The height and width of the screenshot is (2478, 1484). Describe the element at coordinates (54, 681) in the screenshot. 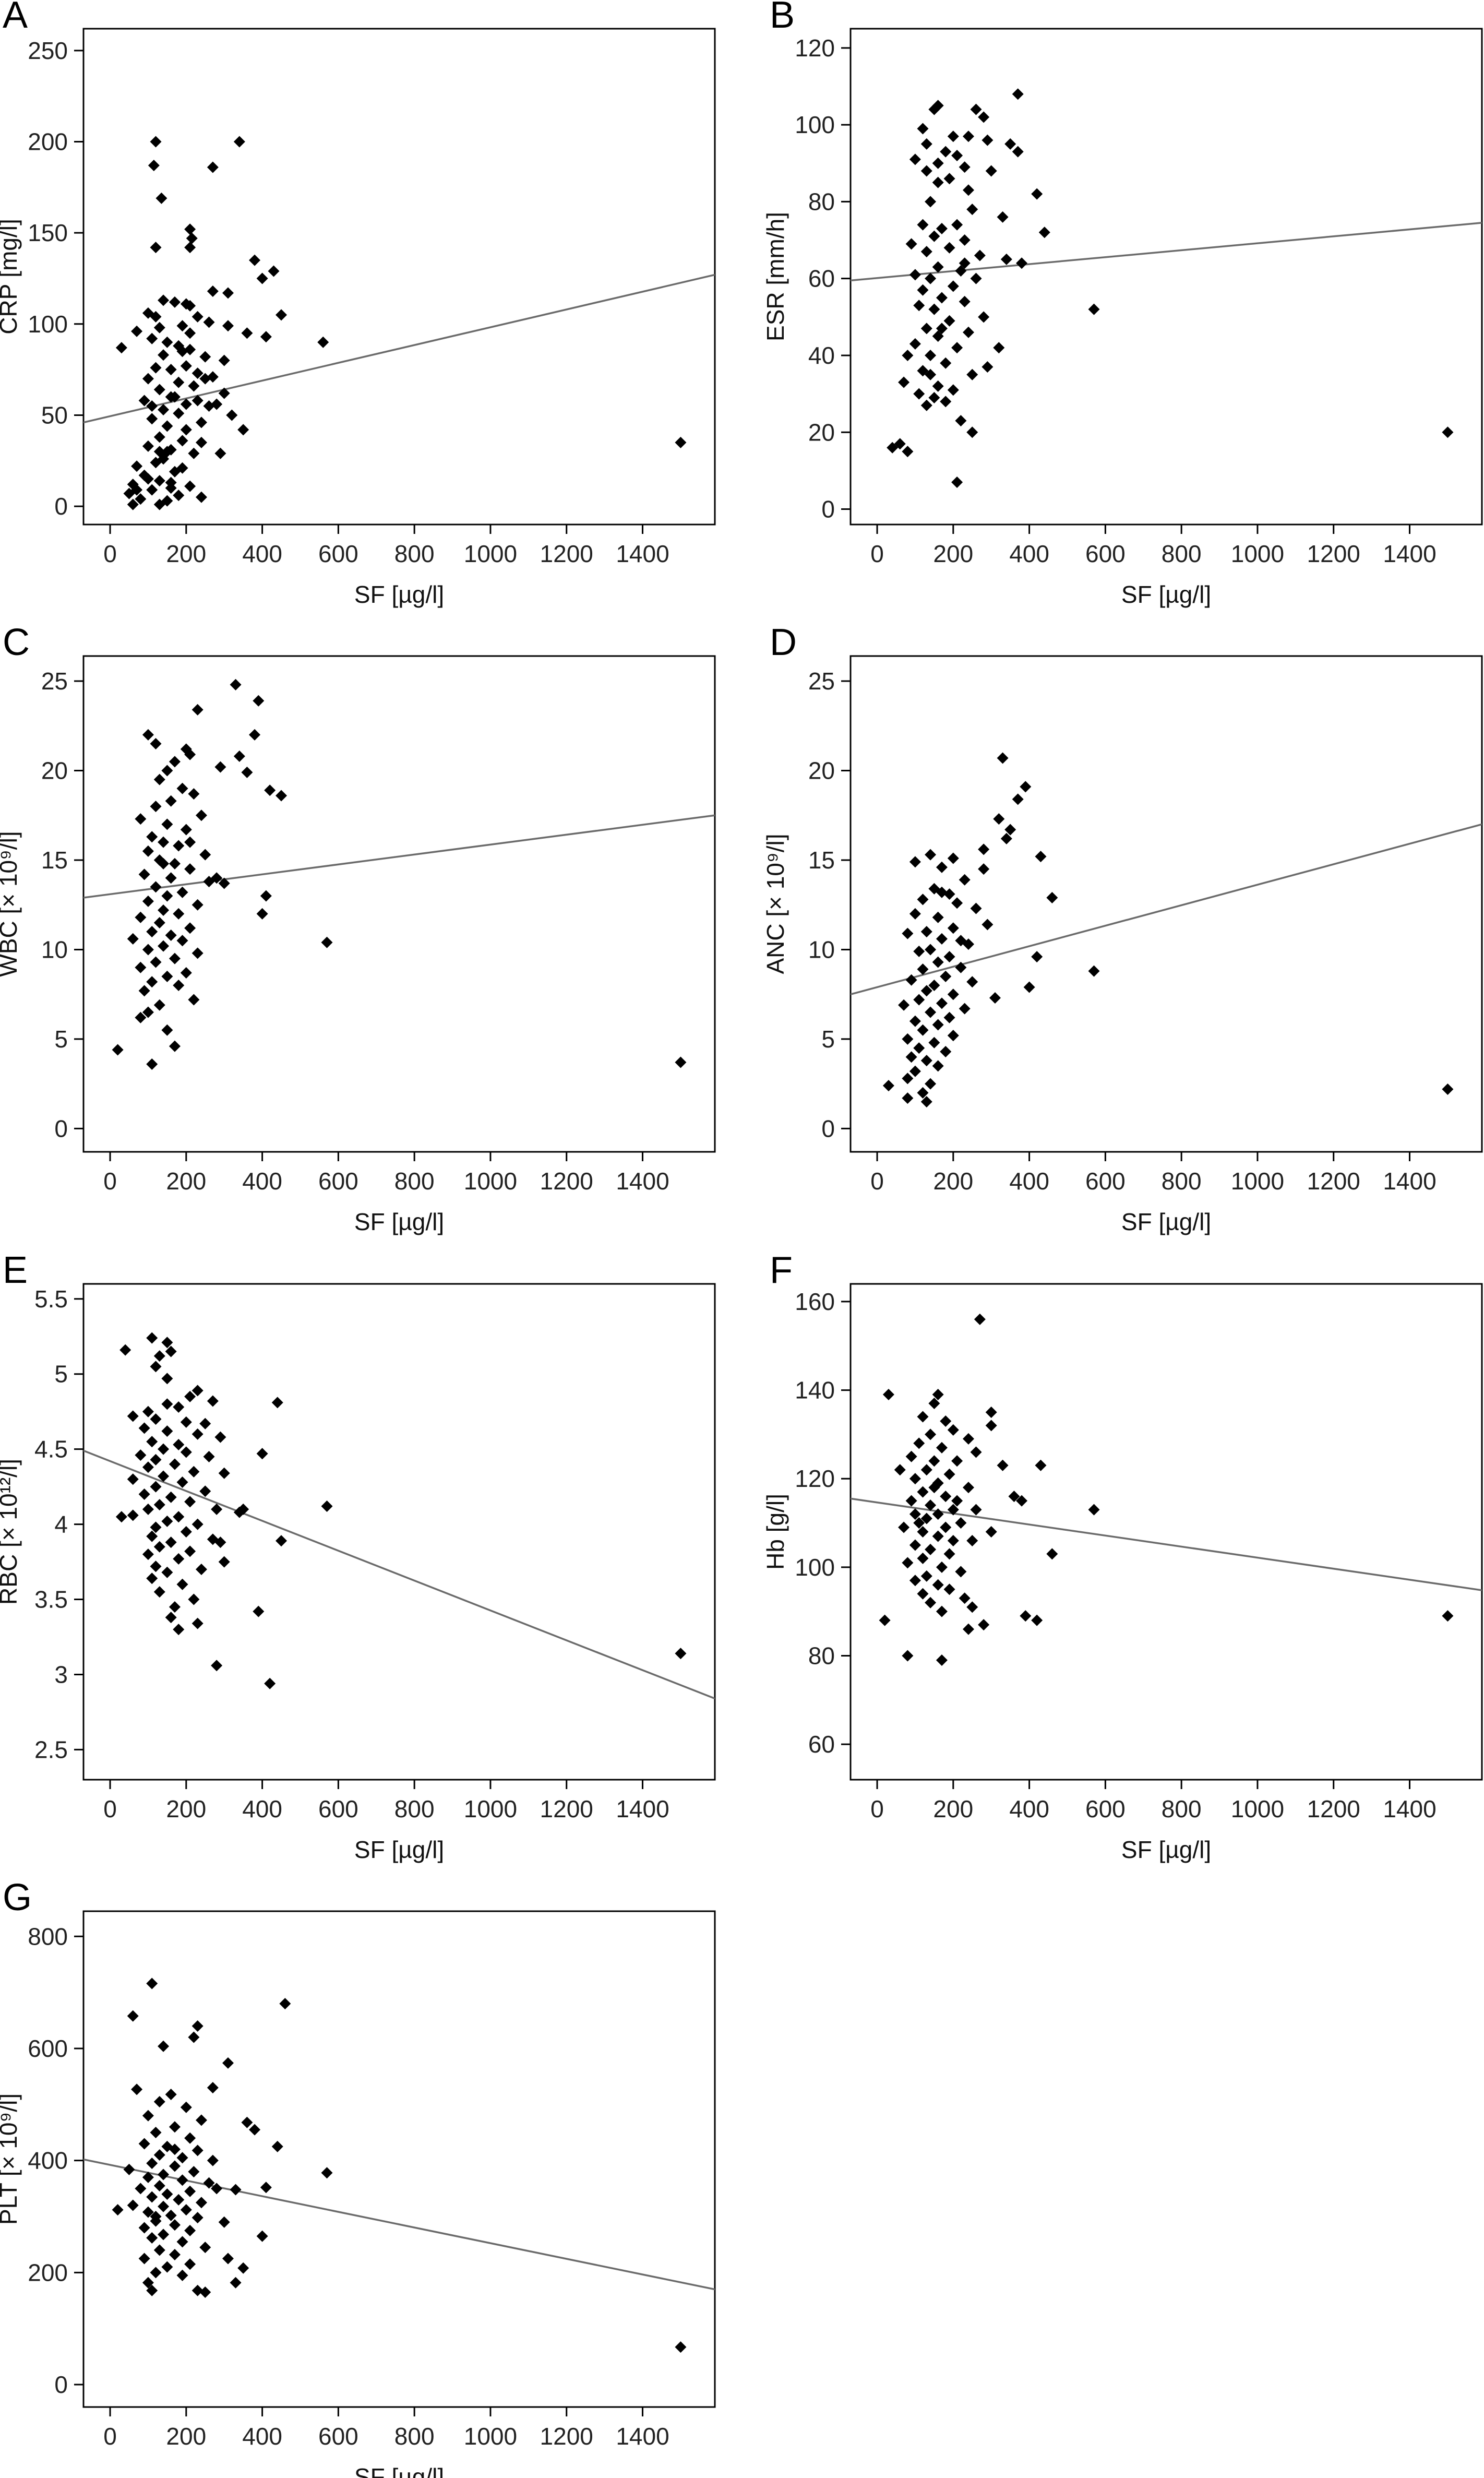

I see `y-tick-label: 25` at that location.